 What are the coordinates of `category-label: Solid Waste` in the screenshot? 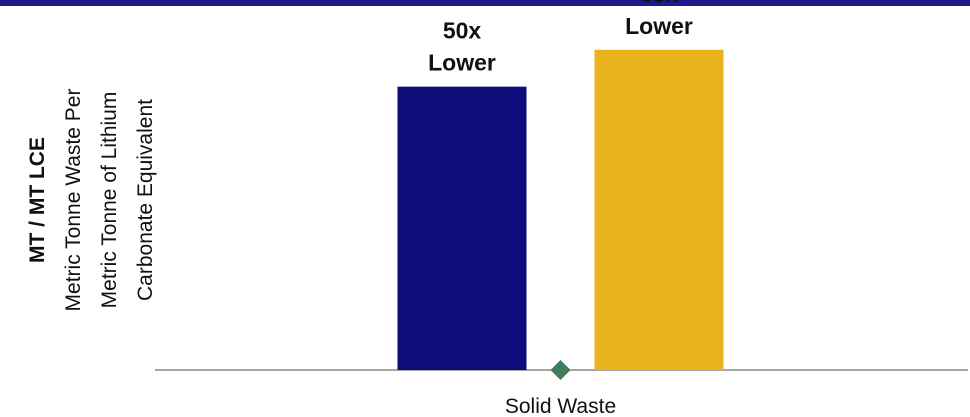 It's located at (560, 406).